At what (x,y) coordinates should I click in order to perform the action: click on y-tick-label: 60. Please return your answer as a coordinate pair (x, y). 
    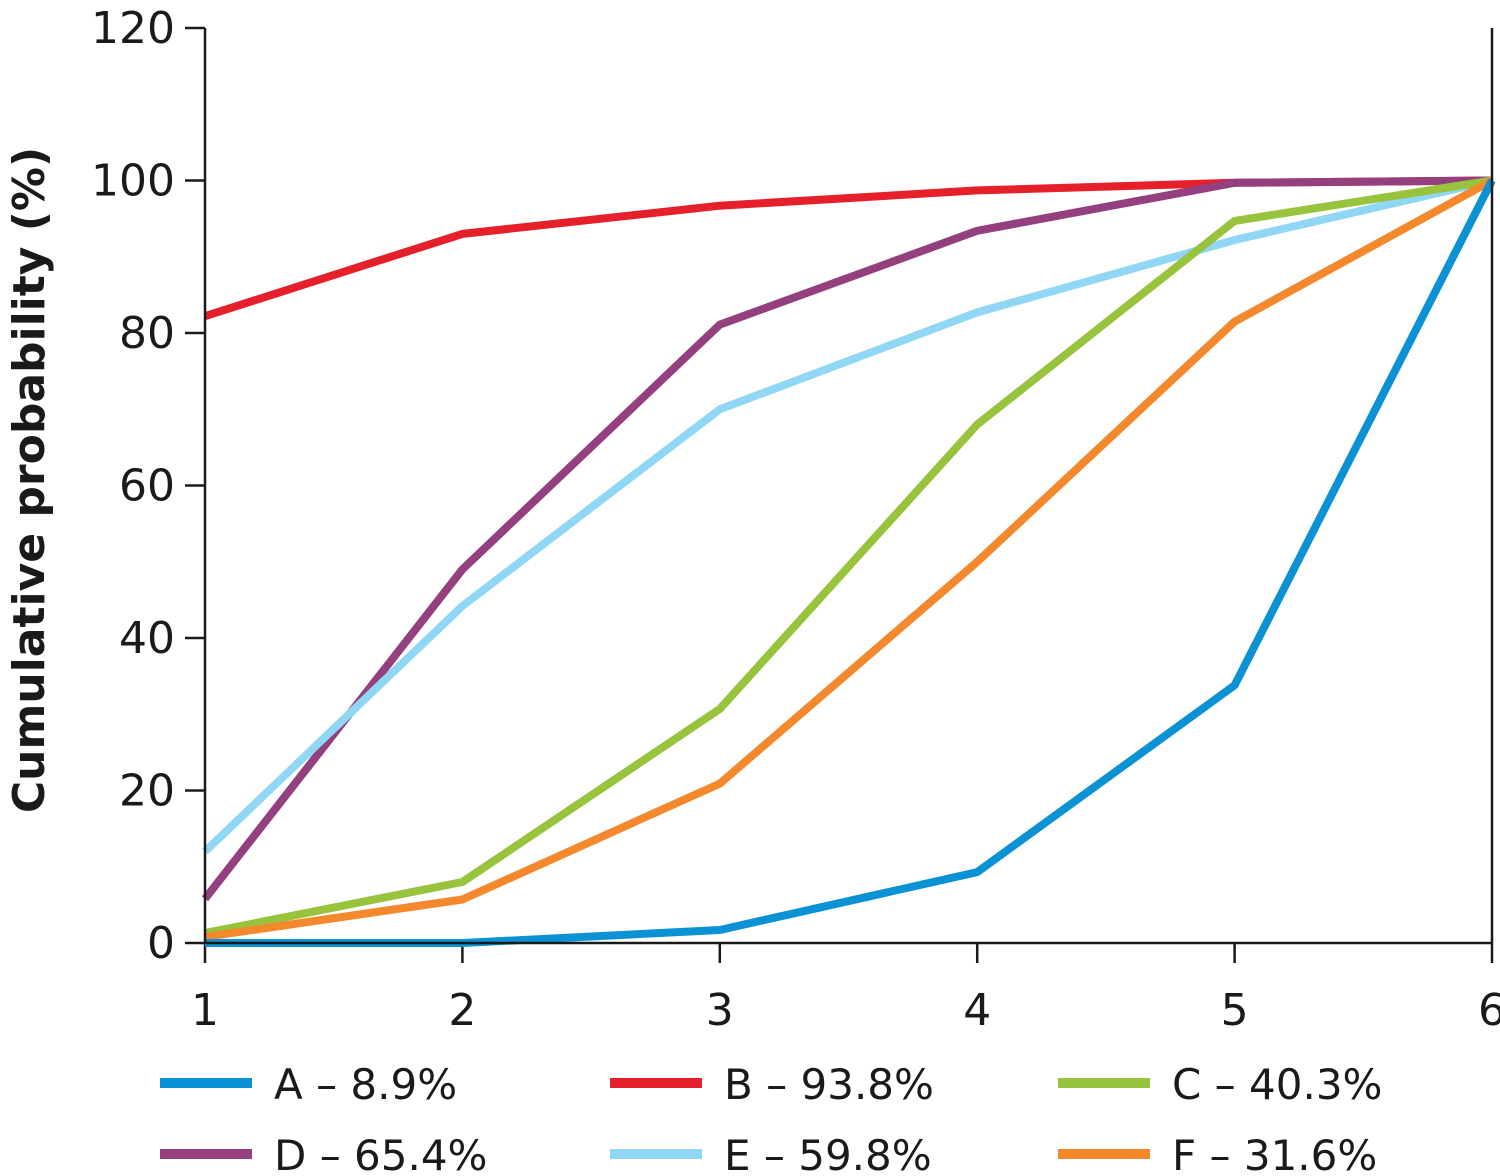
    Looking at the image, I should click on (147, 486).